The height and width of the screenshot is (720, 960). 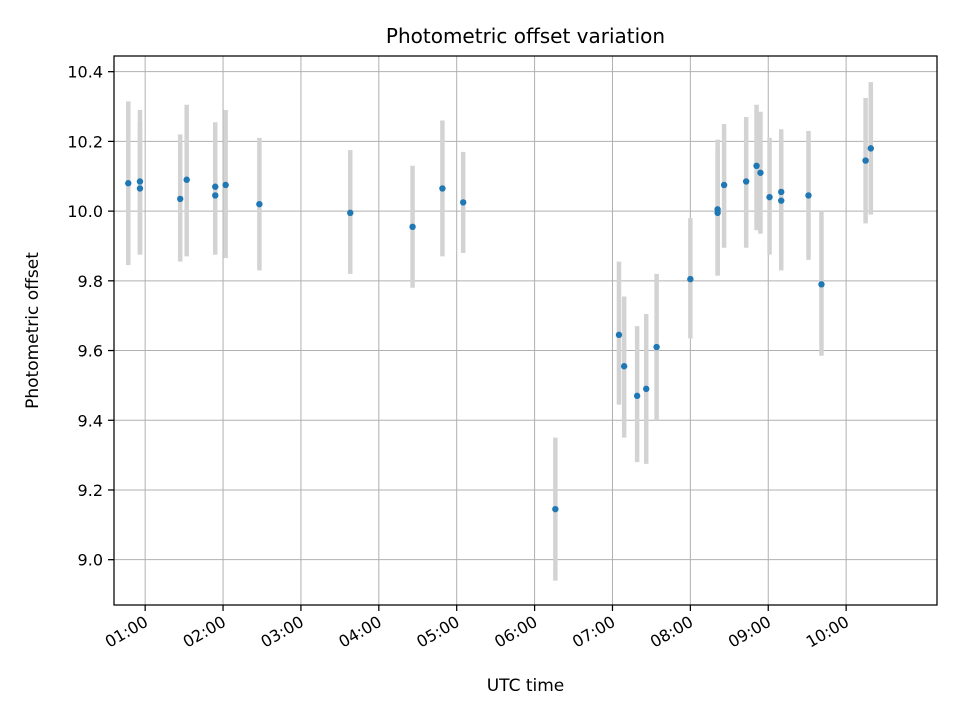 What do you see at coordinates (33, 330) in the screenshot?
I see `y-axis-label: Photometric offset` at bounding box center [33, 330].